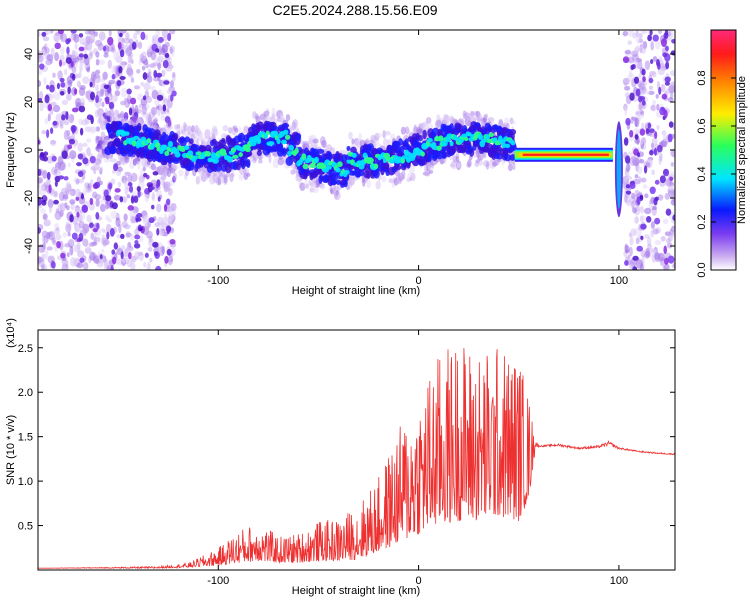 This screenshot has height=600, width=750. I want to click on y-tick-label: 40, so click(29, 54).